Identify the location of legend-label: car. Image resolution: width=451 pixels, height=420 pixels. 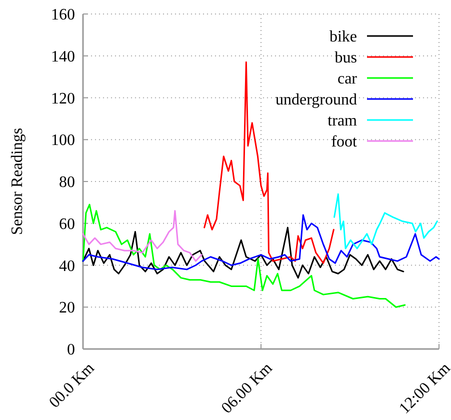
(347, 79).